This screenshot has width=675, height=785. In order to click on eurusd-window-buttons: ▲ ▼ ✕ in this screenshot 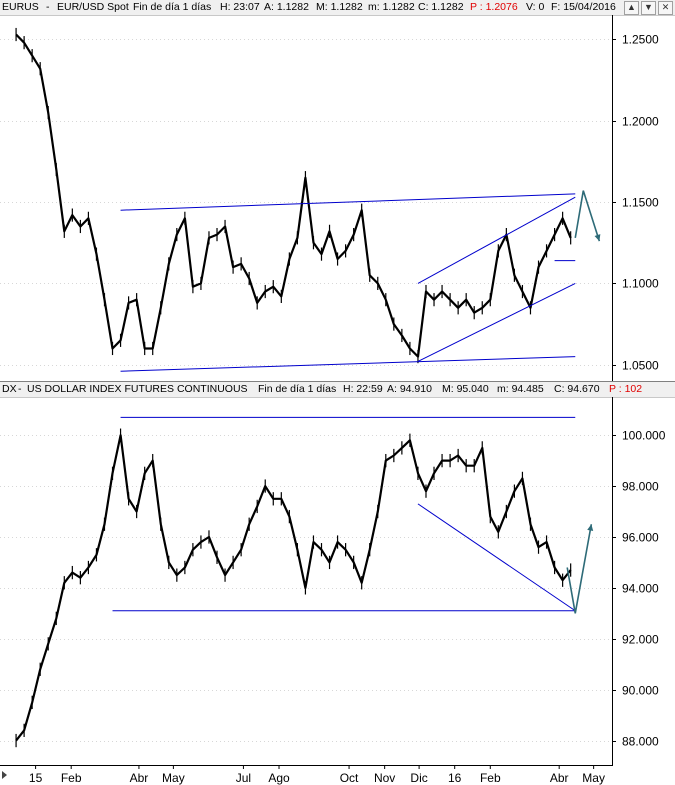, I will do `click(648, 8)`.